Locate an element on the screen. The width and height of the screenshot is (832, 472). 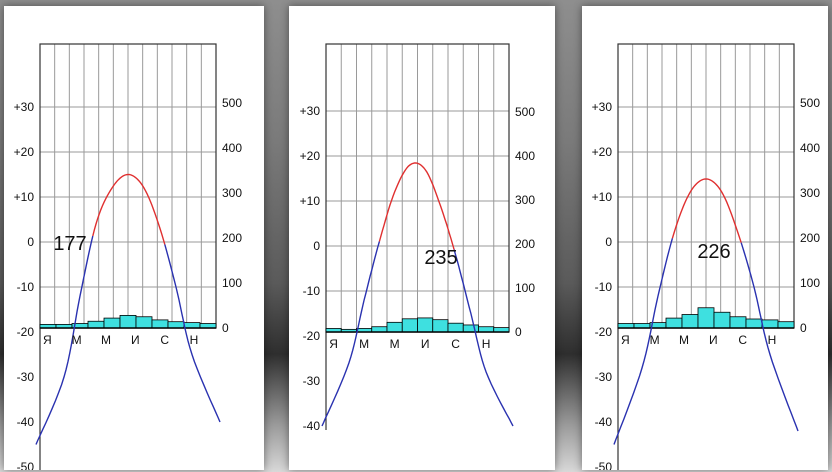
precip-tick-label: 400 is located at coordinates (232, 148).